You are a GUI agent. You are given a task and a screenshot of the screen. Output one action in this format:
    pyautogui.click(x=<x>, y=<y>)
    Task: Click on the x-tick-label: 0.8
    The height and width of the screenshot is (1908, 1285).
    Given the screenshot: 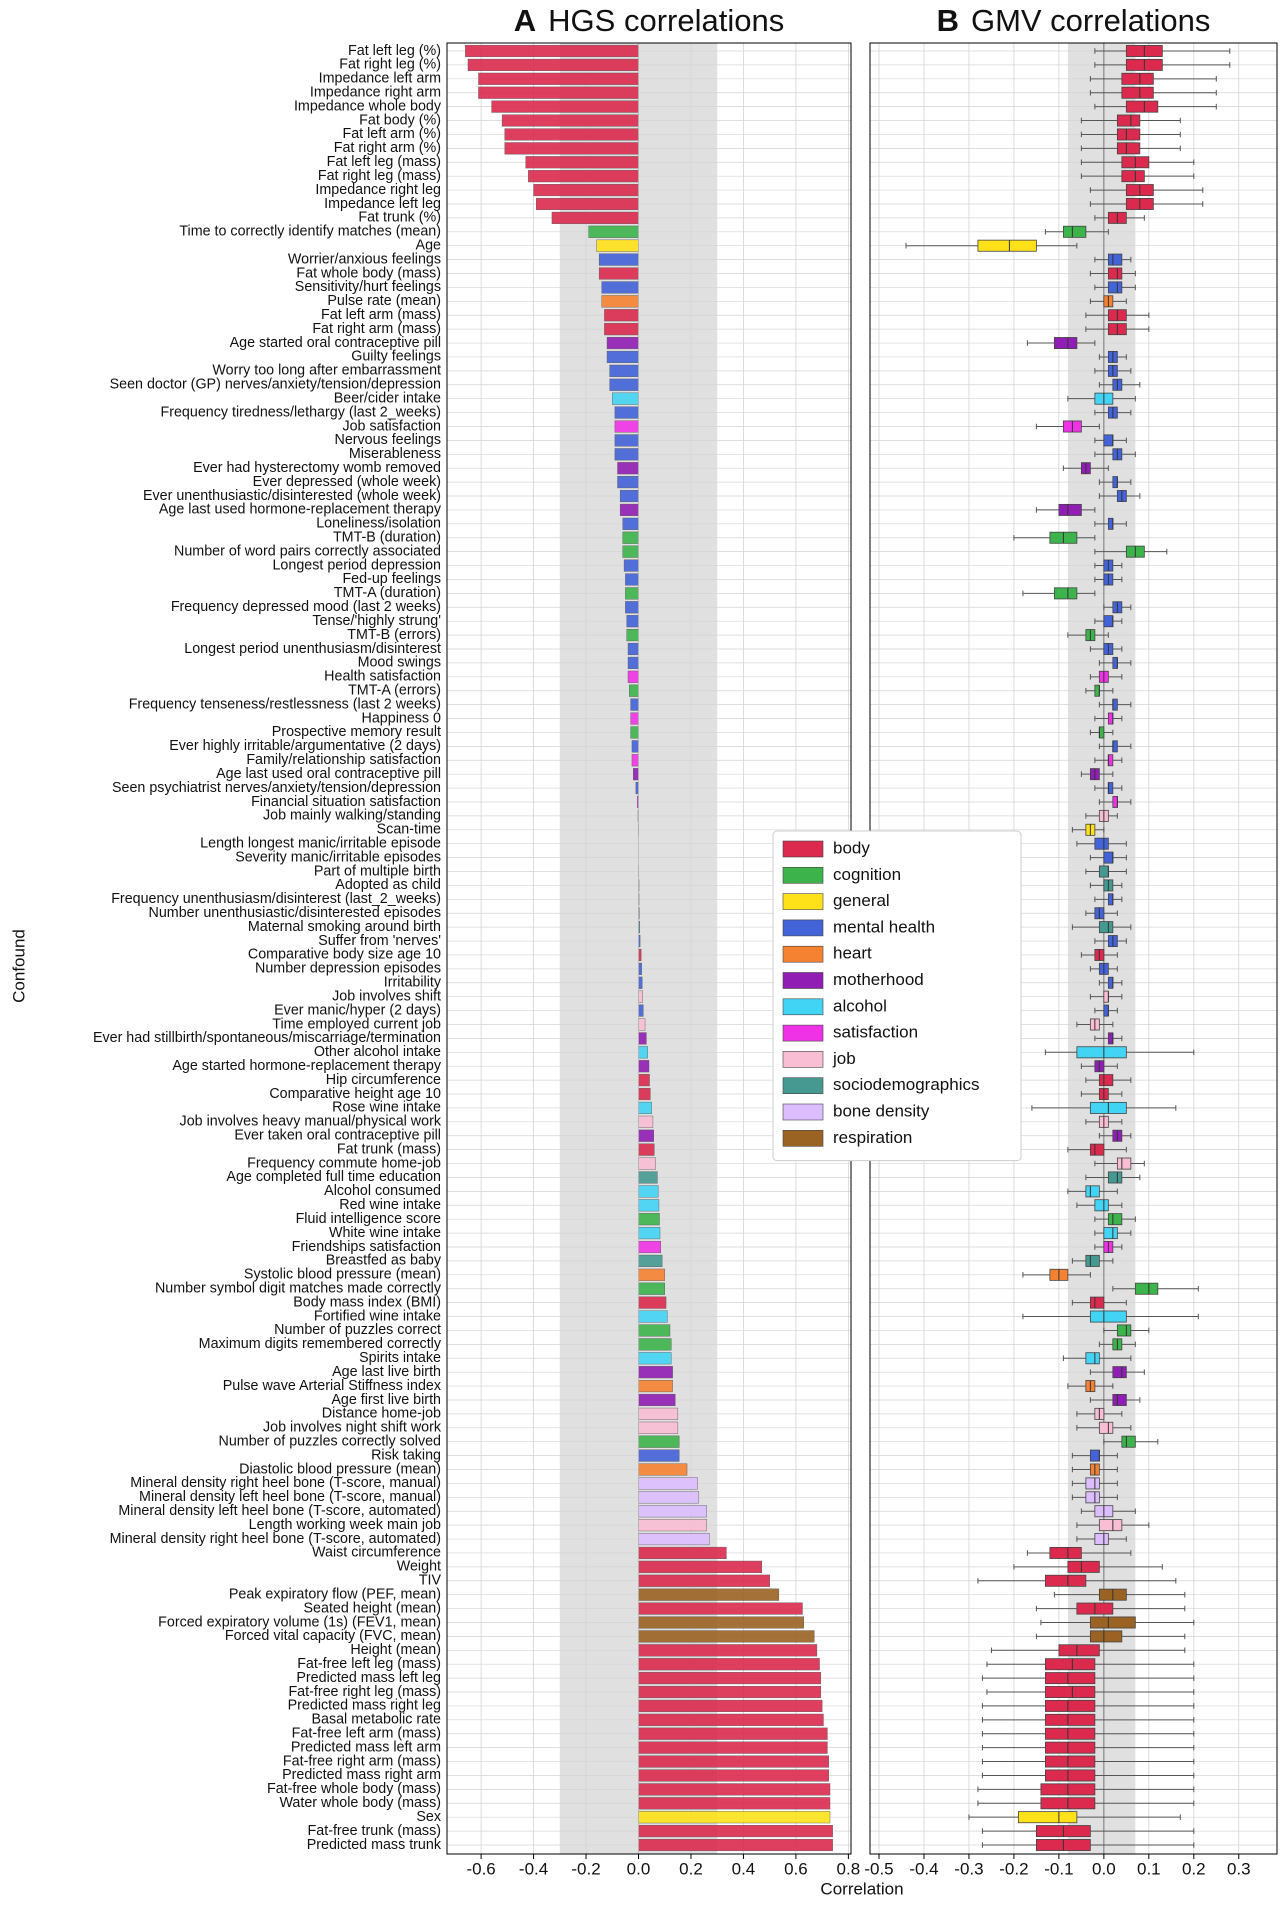 What is the action you would take?
    pyautogui.click(x=849, y=1868)
    